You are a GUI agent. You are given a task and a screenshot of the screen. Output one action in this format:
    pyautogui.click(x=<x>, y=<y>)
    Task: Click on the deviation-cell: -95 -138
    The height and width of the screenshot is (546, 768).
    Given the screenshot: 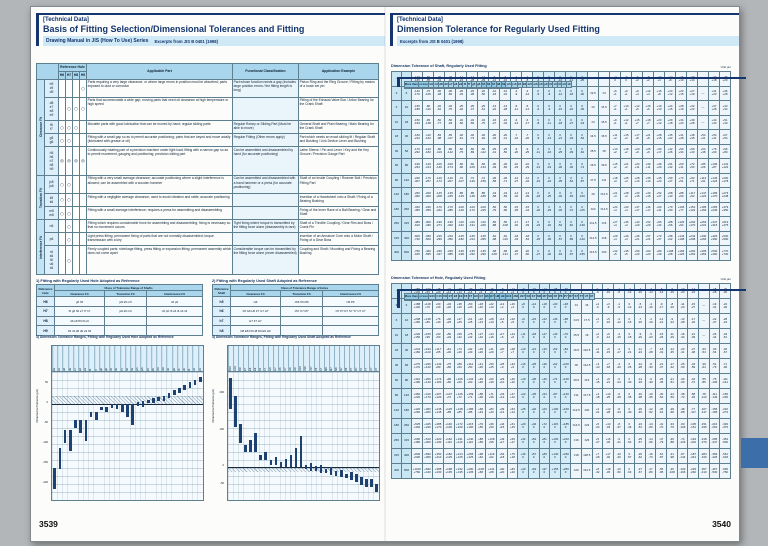 What is the action you would take?
    pyautogui.click(x=428, y=122)
    